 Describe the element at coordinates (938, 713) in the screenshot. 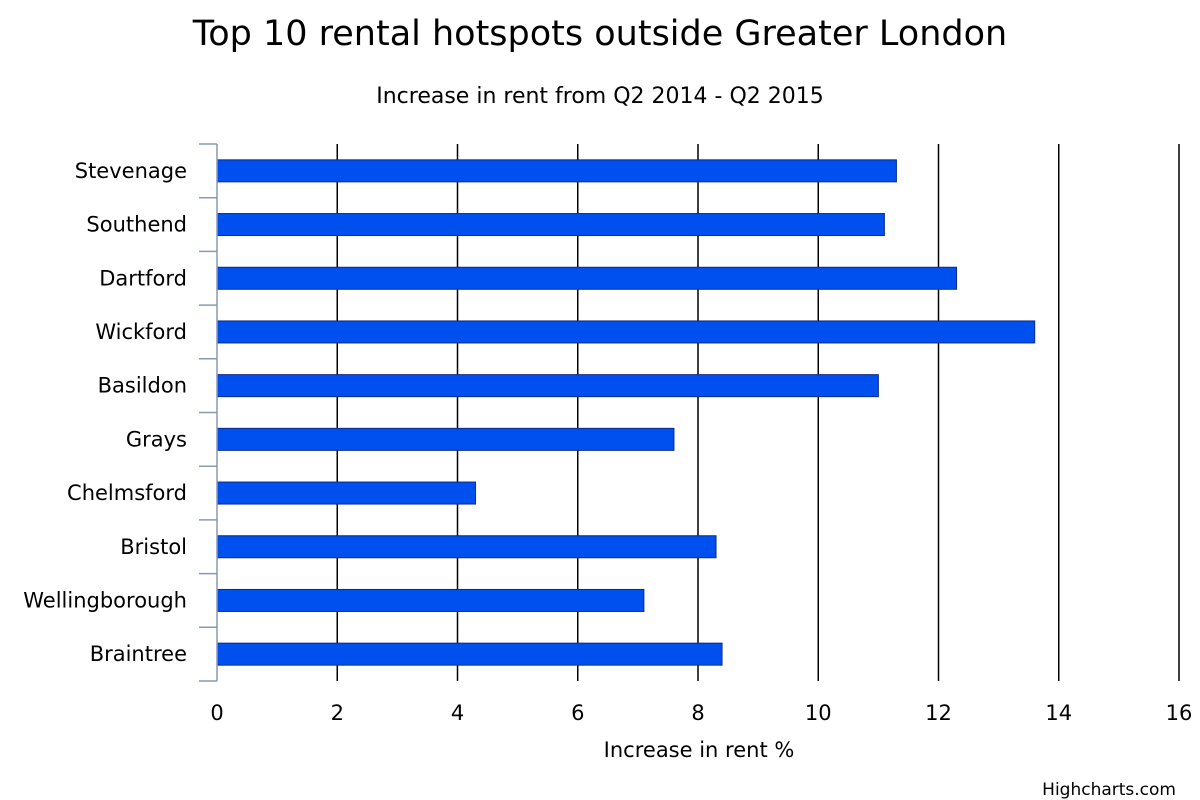

I see `x-tick-label: 12` at that location.